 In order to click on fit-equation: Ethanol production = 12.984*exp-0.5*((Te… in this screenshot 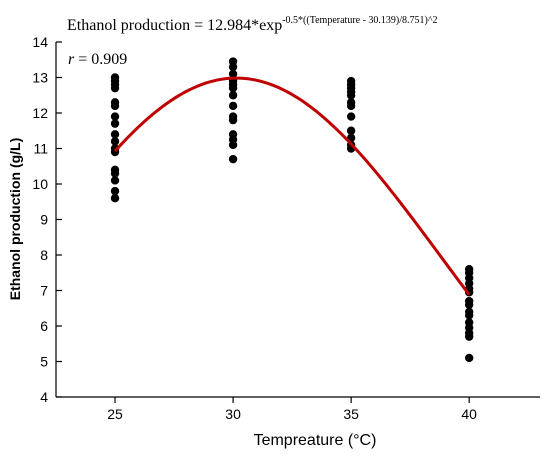, I will do `click(252, 24)`.